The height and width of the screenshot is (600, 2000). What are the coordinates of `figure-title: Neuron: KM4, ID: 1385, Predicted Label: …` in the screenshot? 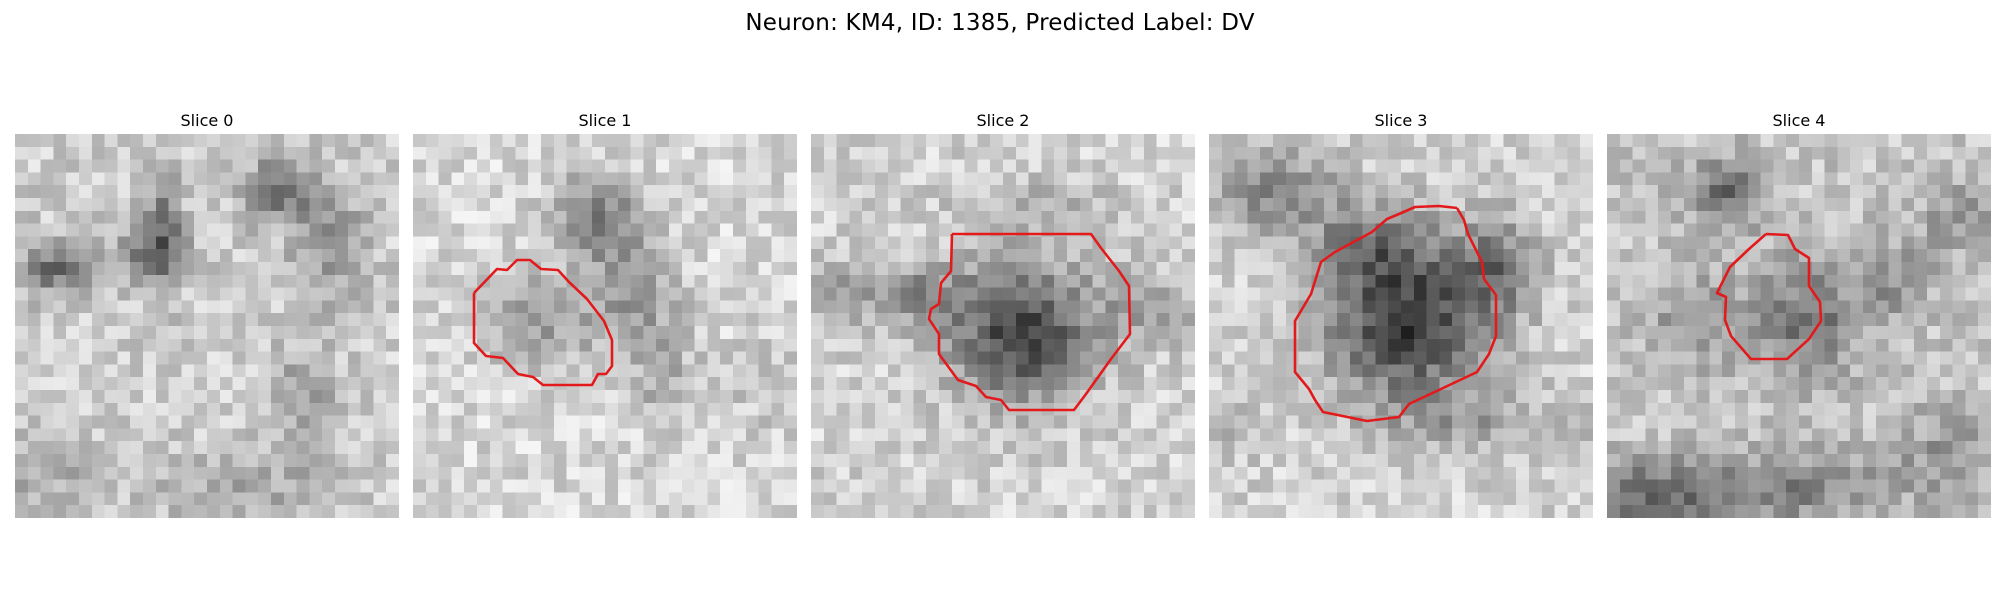 It's located at (1000, 23).